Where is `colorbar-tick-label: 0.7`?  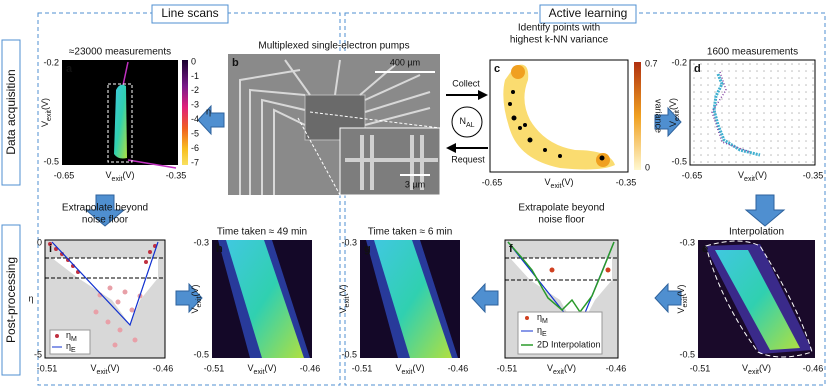
colorbar-tick-label: 0.7 is located at coordinates (651, 63).